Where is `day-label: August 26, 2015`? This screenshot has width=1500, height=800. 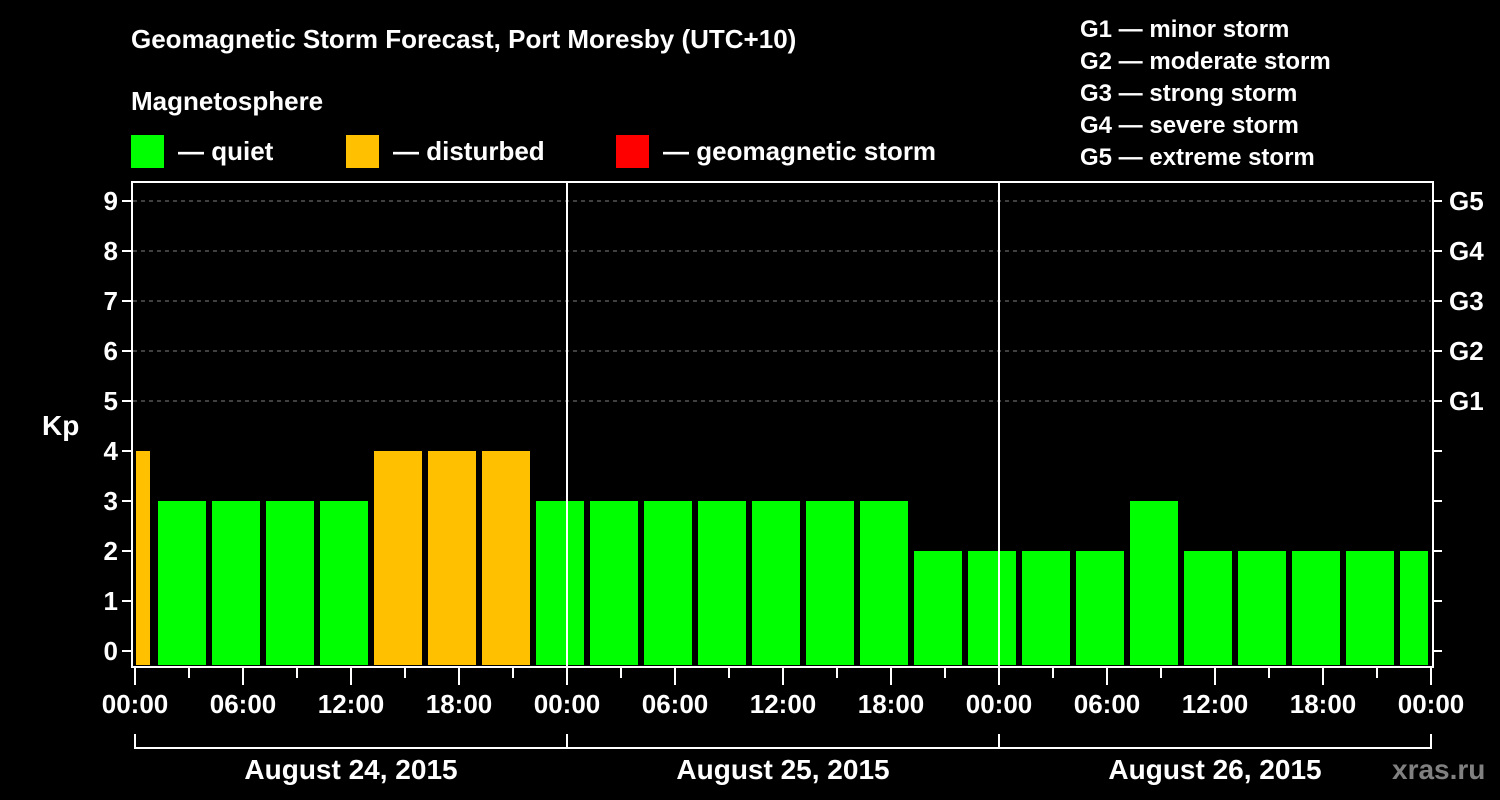
day-label: August 26, 2015 is located at coordinates (1215, 769).